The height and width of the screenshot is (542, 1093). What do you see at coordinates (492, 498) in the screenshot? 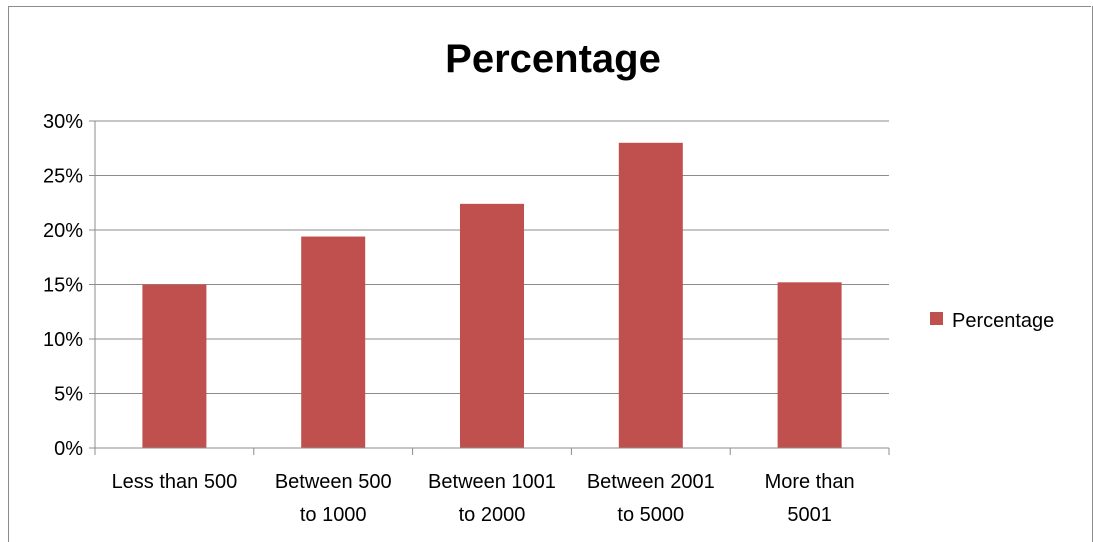
I see `x-tick-label: Between 1001 to 2000` at bounding box center [492, 498].